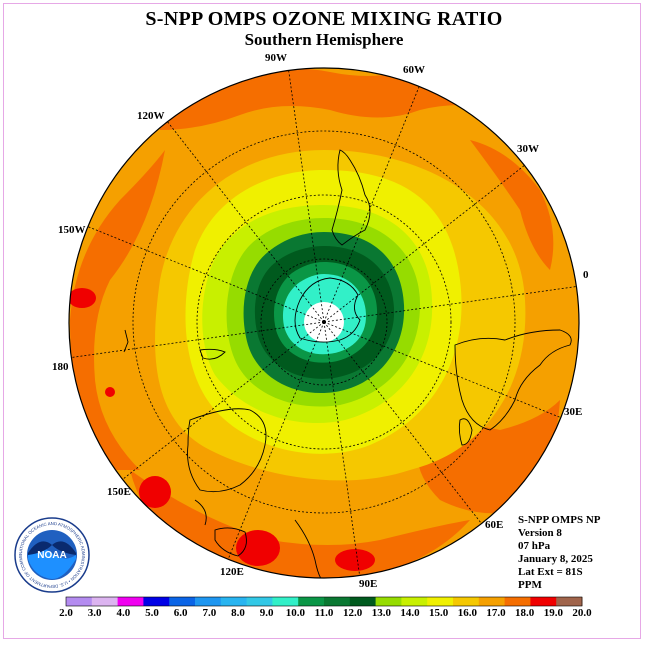  What do you see at coordinates (525, 613) in the screenshot?
I see `colorbar-tick-label: 18.0` at bounding box center [525, 613].